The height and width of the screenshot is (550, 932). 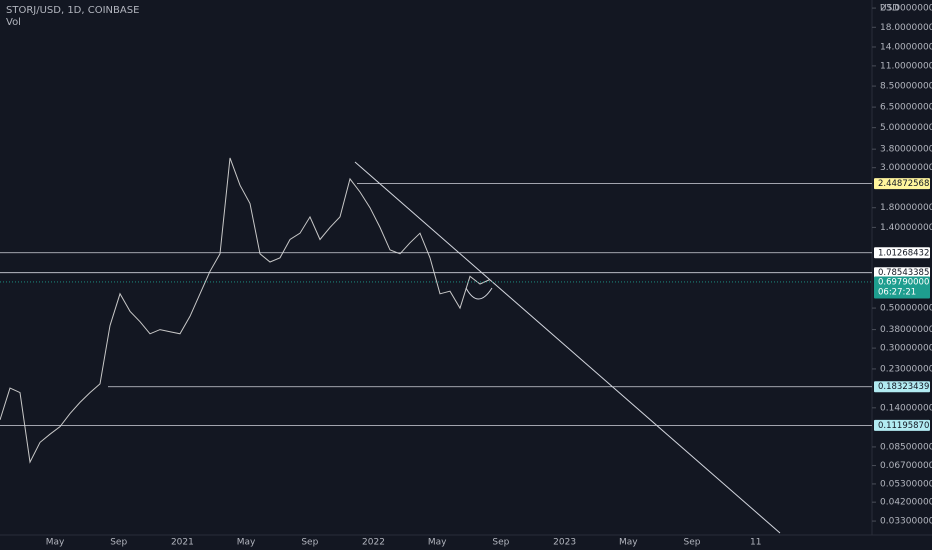 What do you see at coordinates (906, 108) in the screenshot?
I see `y-tick-label: 6.50000000` at bounding box center [906, 108].